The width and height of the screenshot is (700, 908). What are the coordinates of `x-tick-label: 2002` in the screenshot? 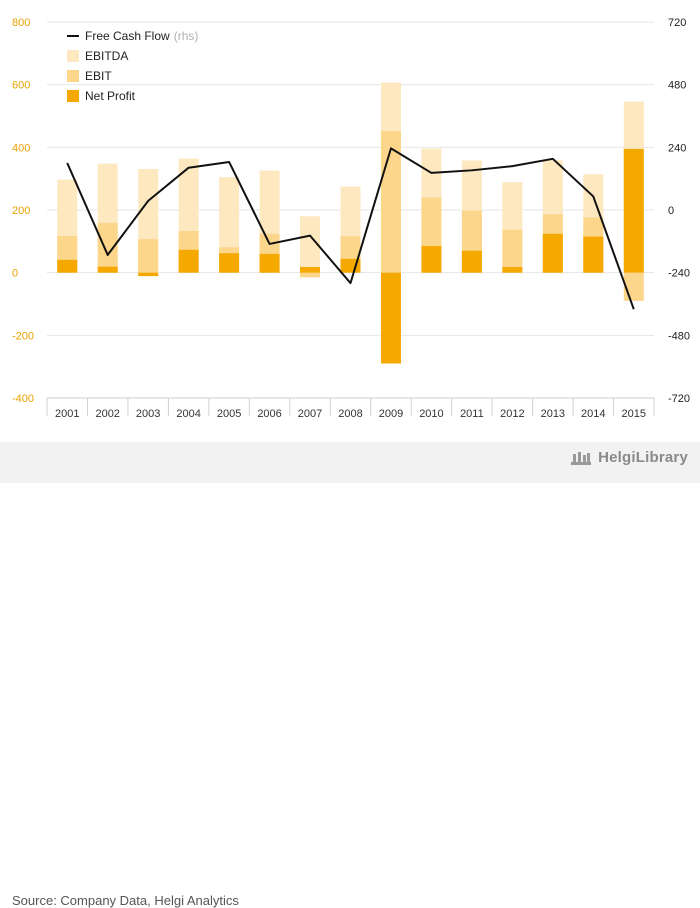 It's located at (107, 414).